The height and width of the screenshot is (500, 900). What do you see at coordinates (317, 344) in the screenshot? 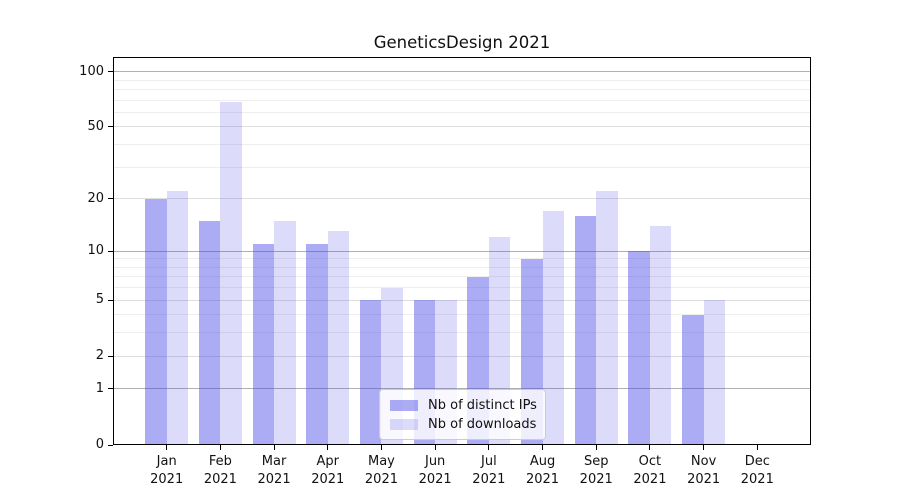
I see `bar-distinct-ips-apr-2021` at bounding box center [317, 344].